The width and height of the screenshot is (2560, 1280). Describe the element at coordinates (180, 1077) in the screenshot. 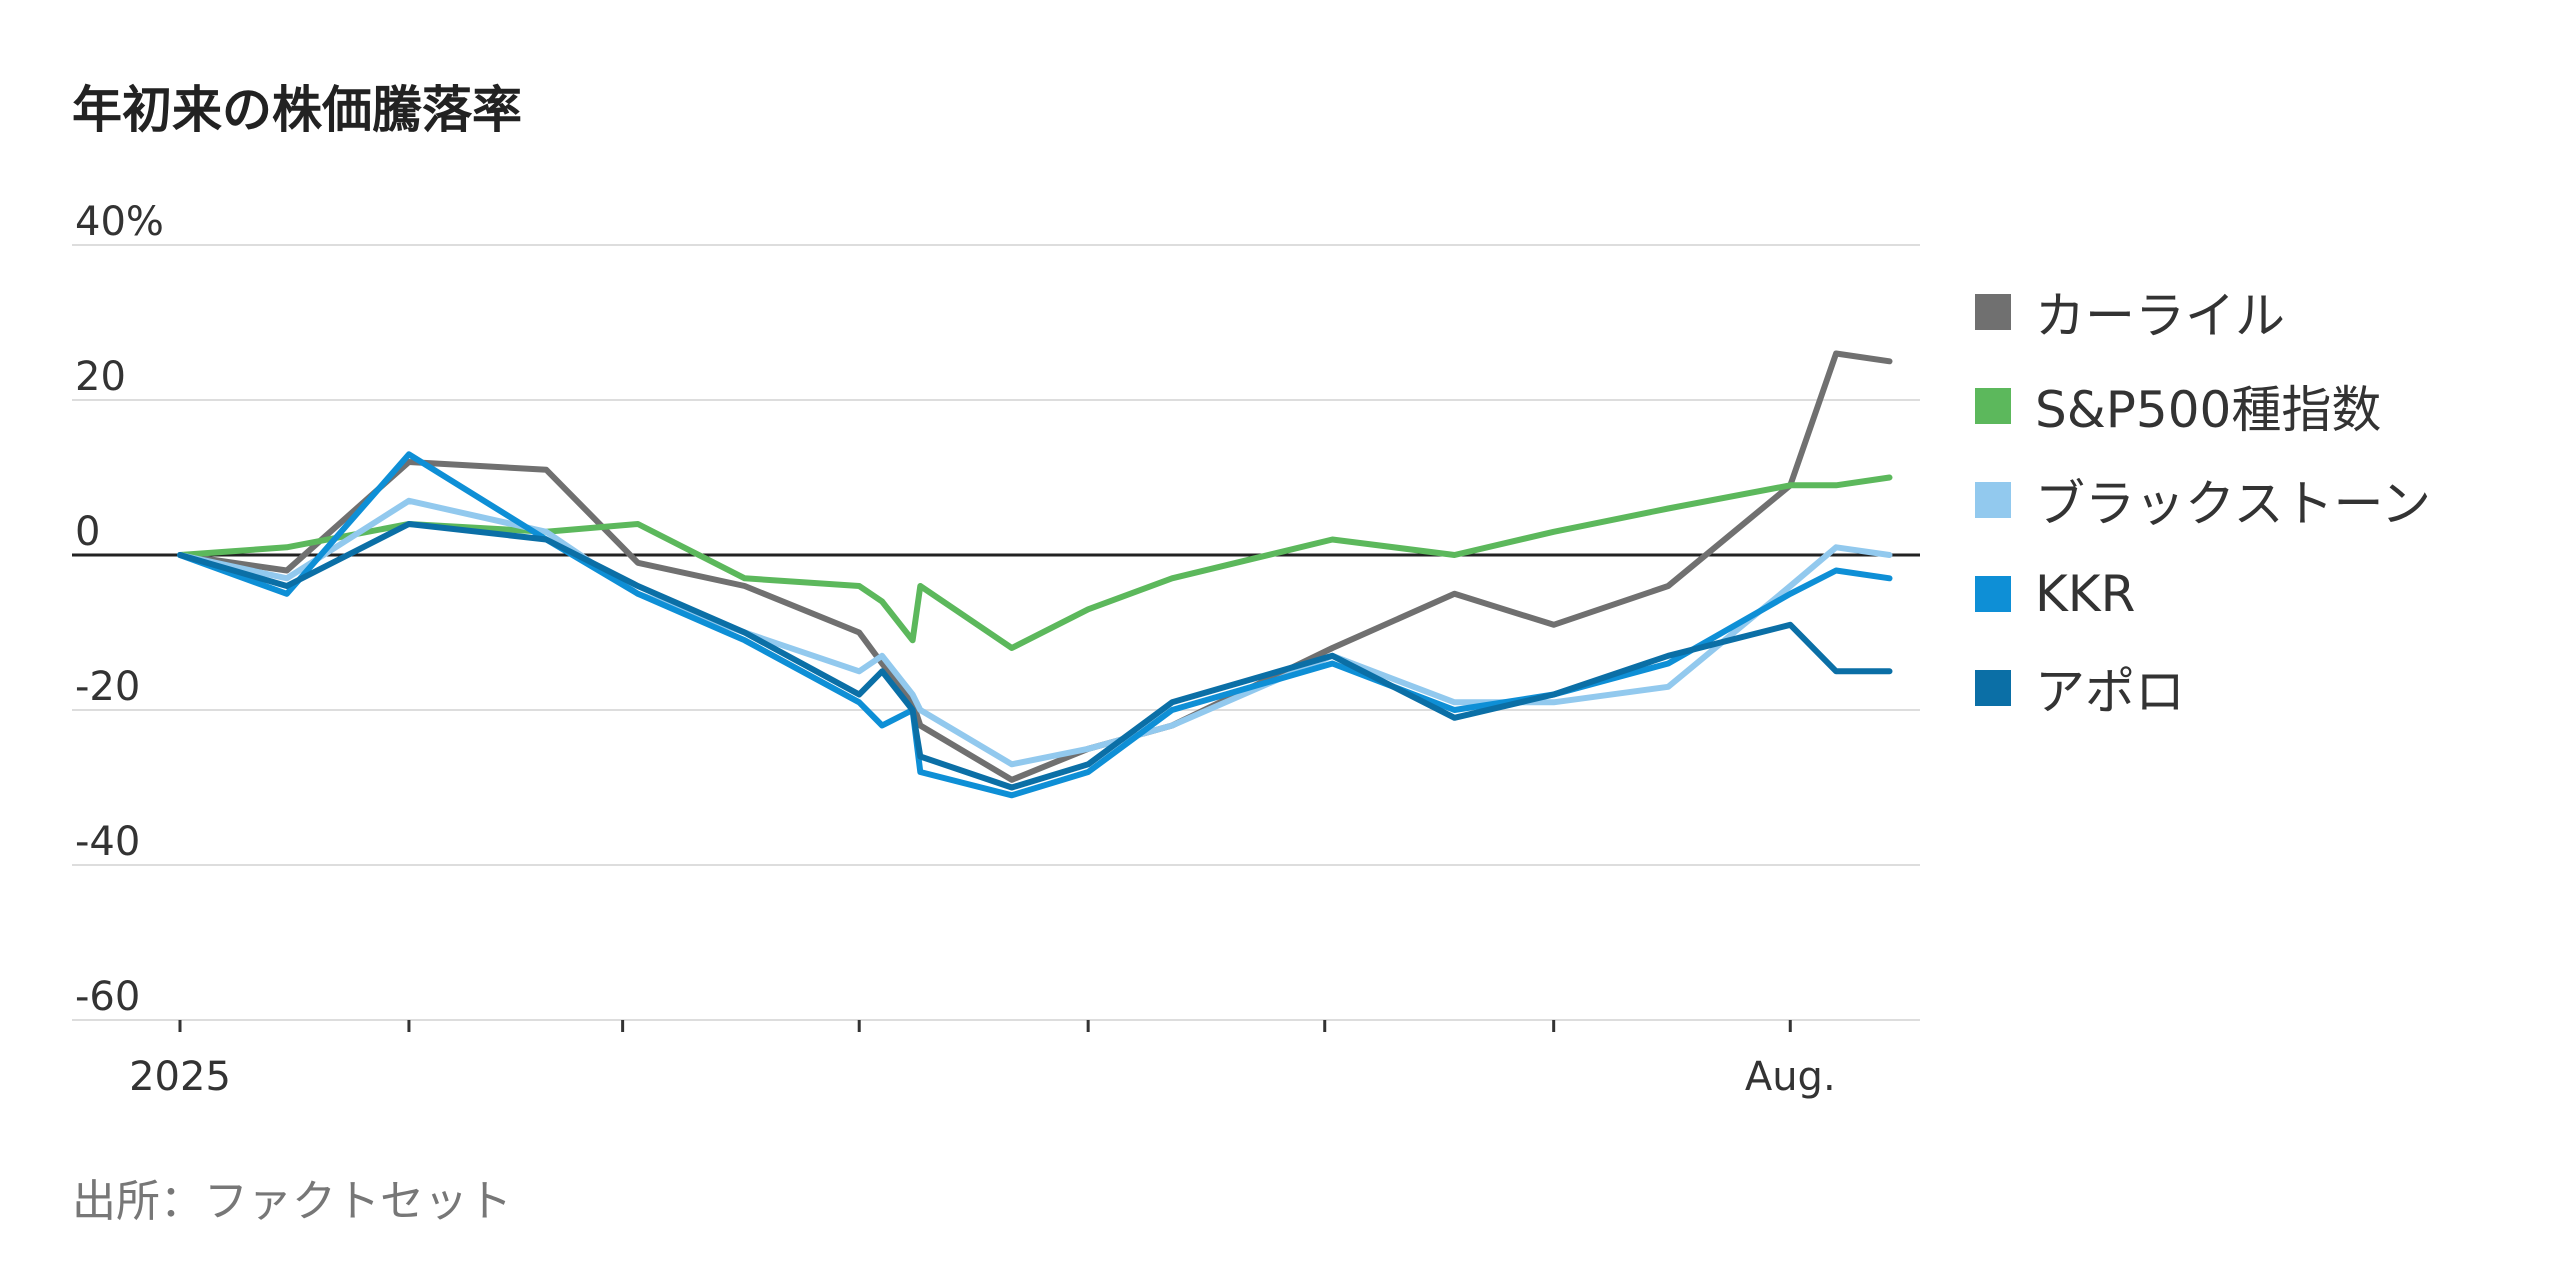

I see `x-tick-label: 2025` at that location.